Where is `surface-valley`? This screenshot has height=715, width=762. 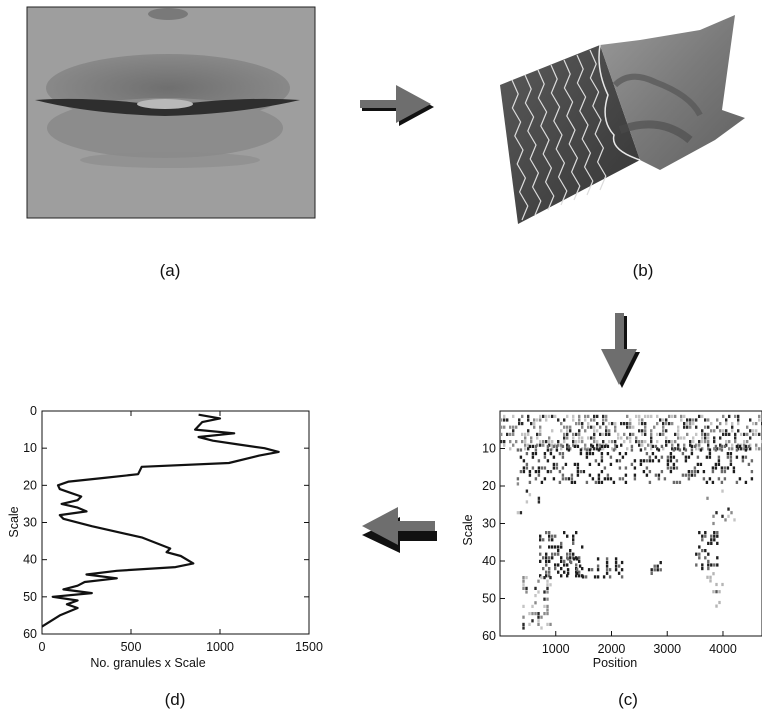
surface-valley is located at coordinates (655, 132).